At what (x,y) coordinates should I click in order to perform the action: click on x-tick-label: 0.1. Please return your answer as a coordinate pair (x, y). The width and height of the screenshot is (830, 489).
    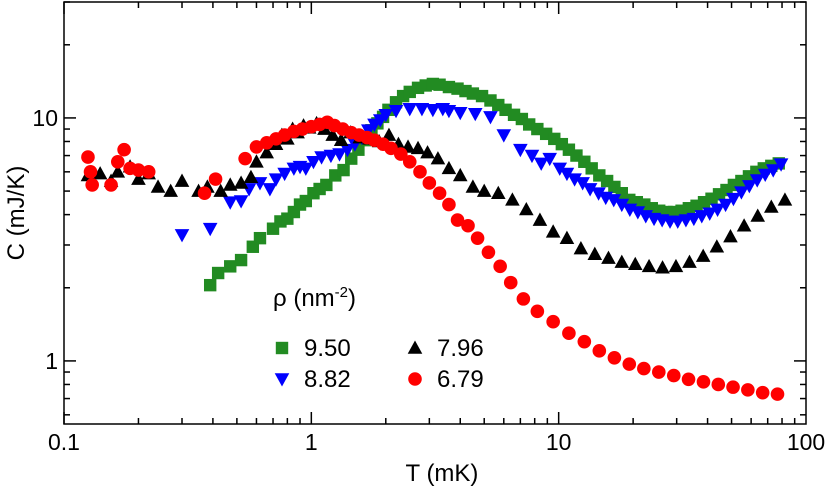
    Looking at the image, I should click on (64, 442).